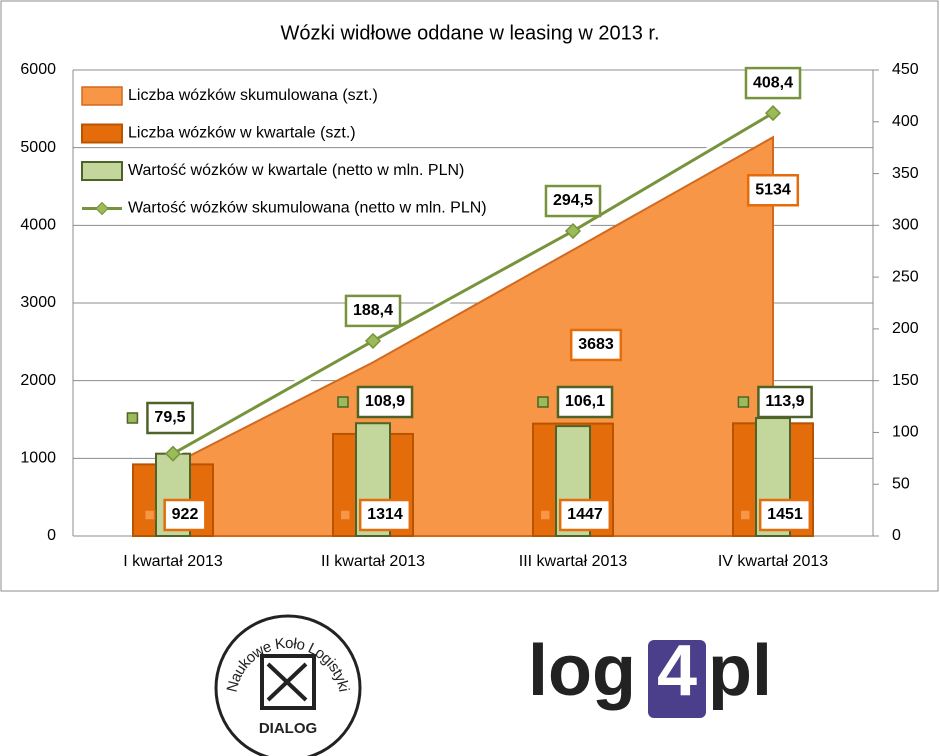 The image size is (940, 756). I want to click on logo-pl: pl, so click(740, 671).